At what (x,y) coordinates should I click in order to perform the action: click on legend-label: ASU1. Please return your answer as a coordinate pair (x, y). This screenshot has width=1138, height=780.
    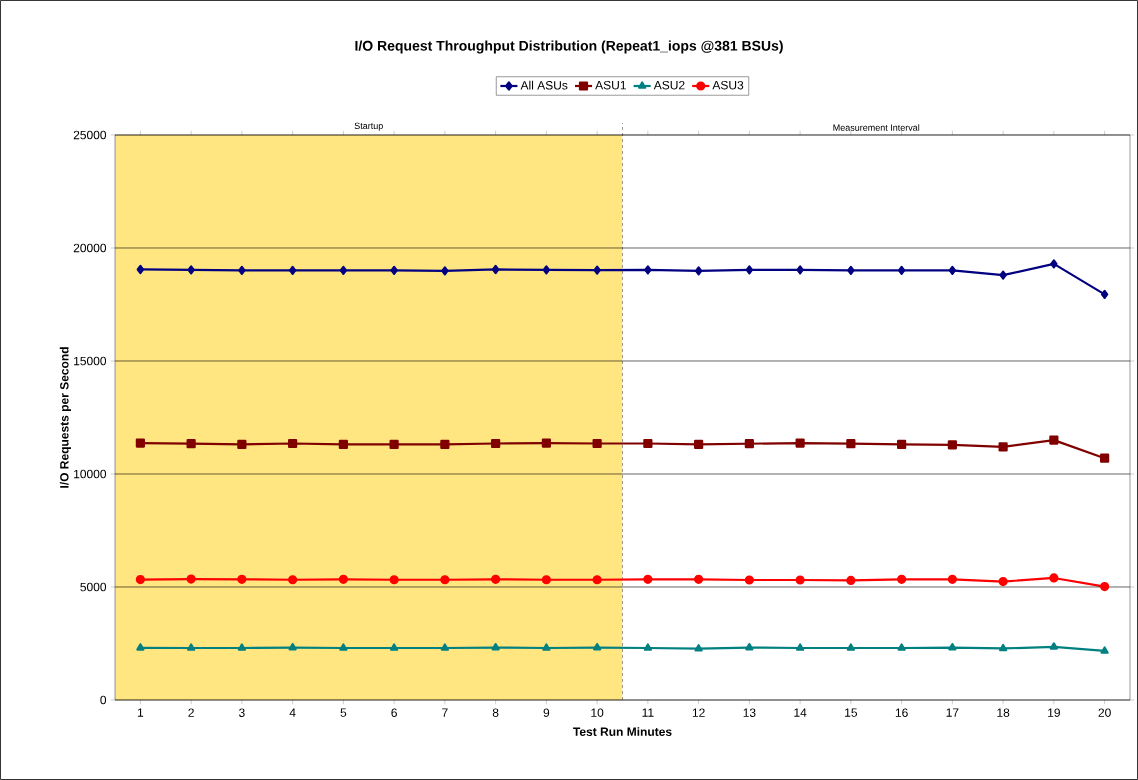
    Looking at the image, I should click on (610, 85).